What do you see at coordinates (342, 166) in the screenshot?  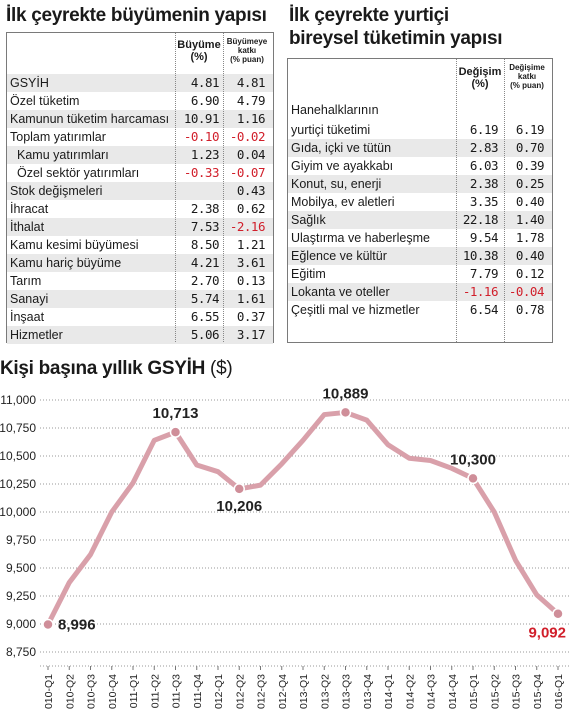 I see `row-label: Giyim ve ayakkabı` at bounding box center [342, 166].